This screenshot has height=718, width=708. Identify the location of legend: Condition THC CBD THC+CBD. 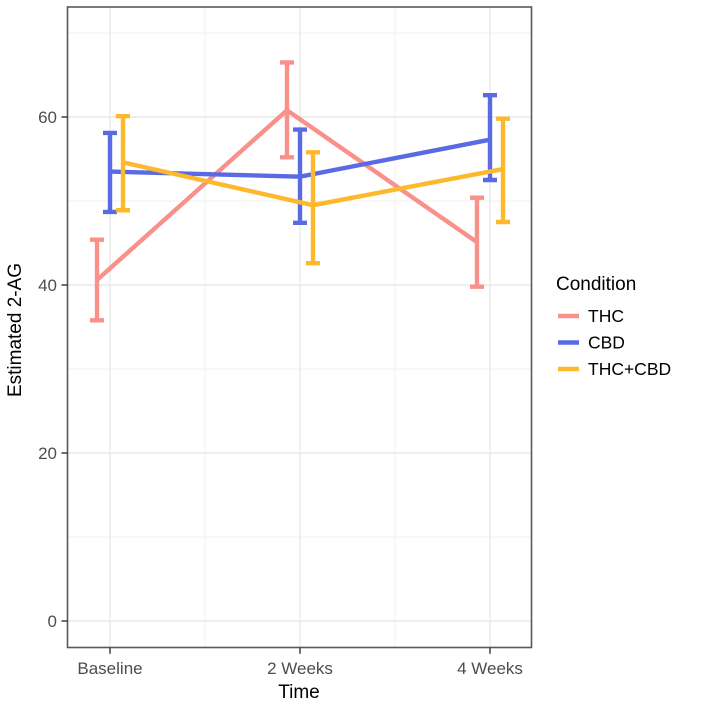
(613, 326).